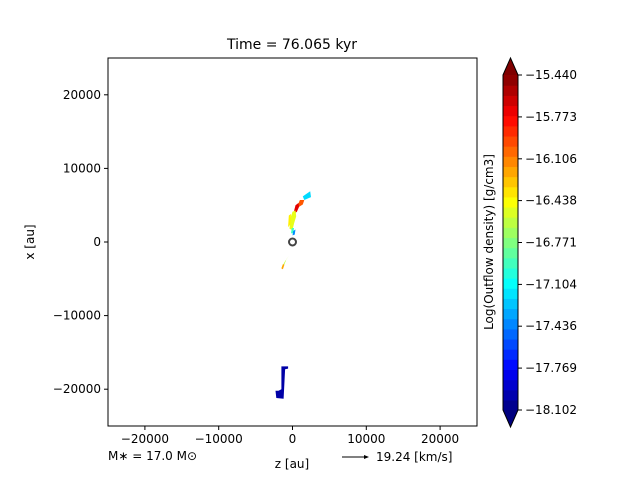 This screenshot has height=480, width=640. Describe the element at coordinates (414, 457) in the screenshot. I see `velocity-key-label: 19.24 [km/s]` at that location.